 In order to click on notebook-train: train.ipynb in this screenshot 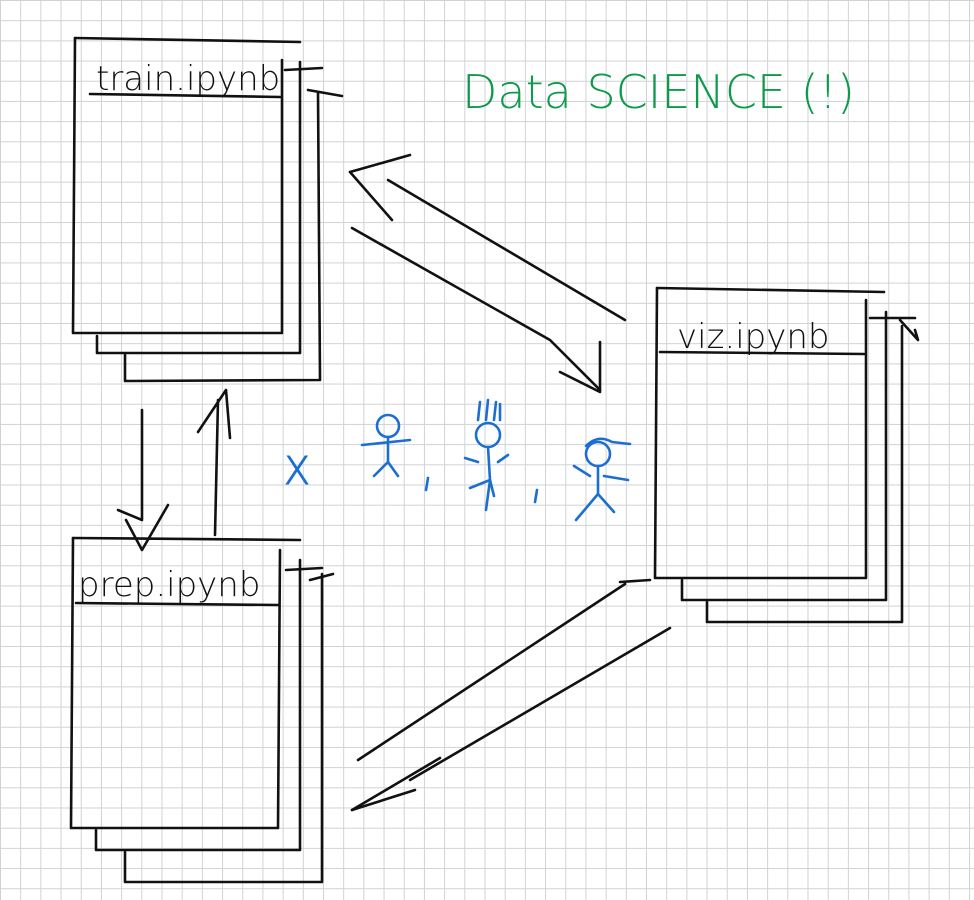, I will do `click(207, 209)`.